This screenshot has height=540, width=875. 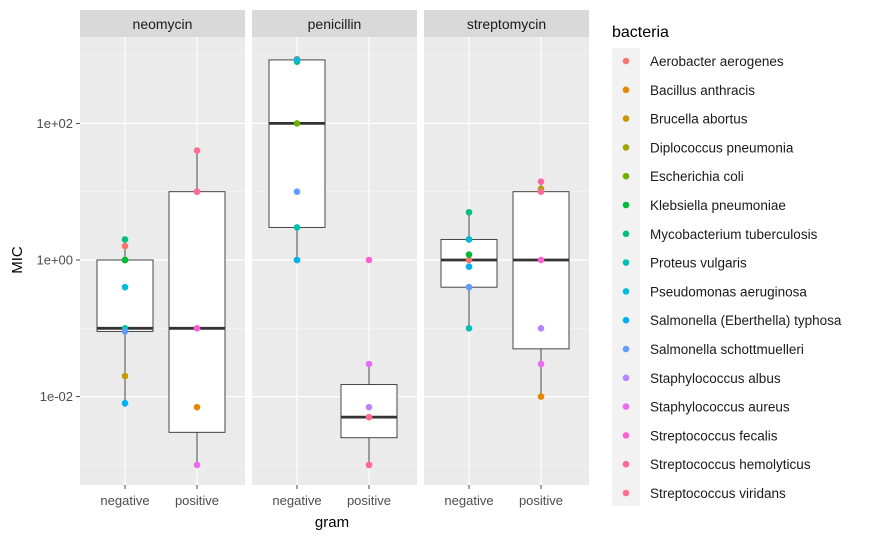 What do you see at coordinates (720, 407) in the screenshot?
I see `legend-label: Staphylococcus aureus` at bounding box center [720, 407].